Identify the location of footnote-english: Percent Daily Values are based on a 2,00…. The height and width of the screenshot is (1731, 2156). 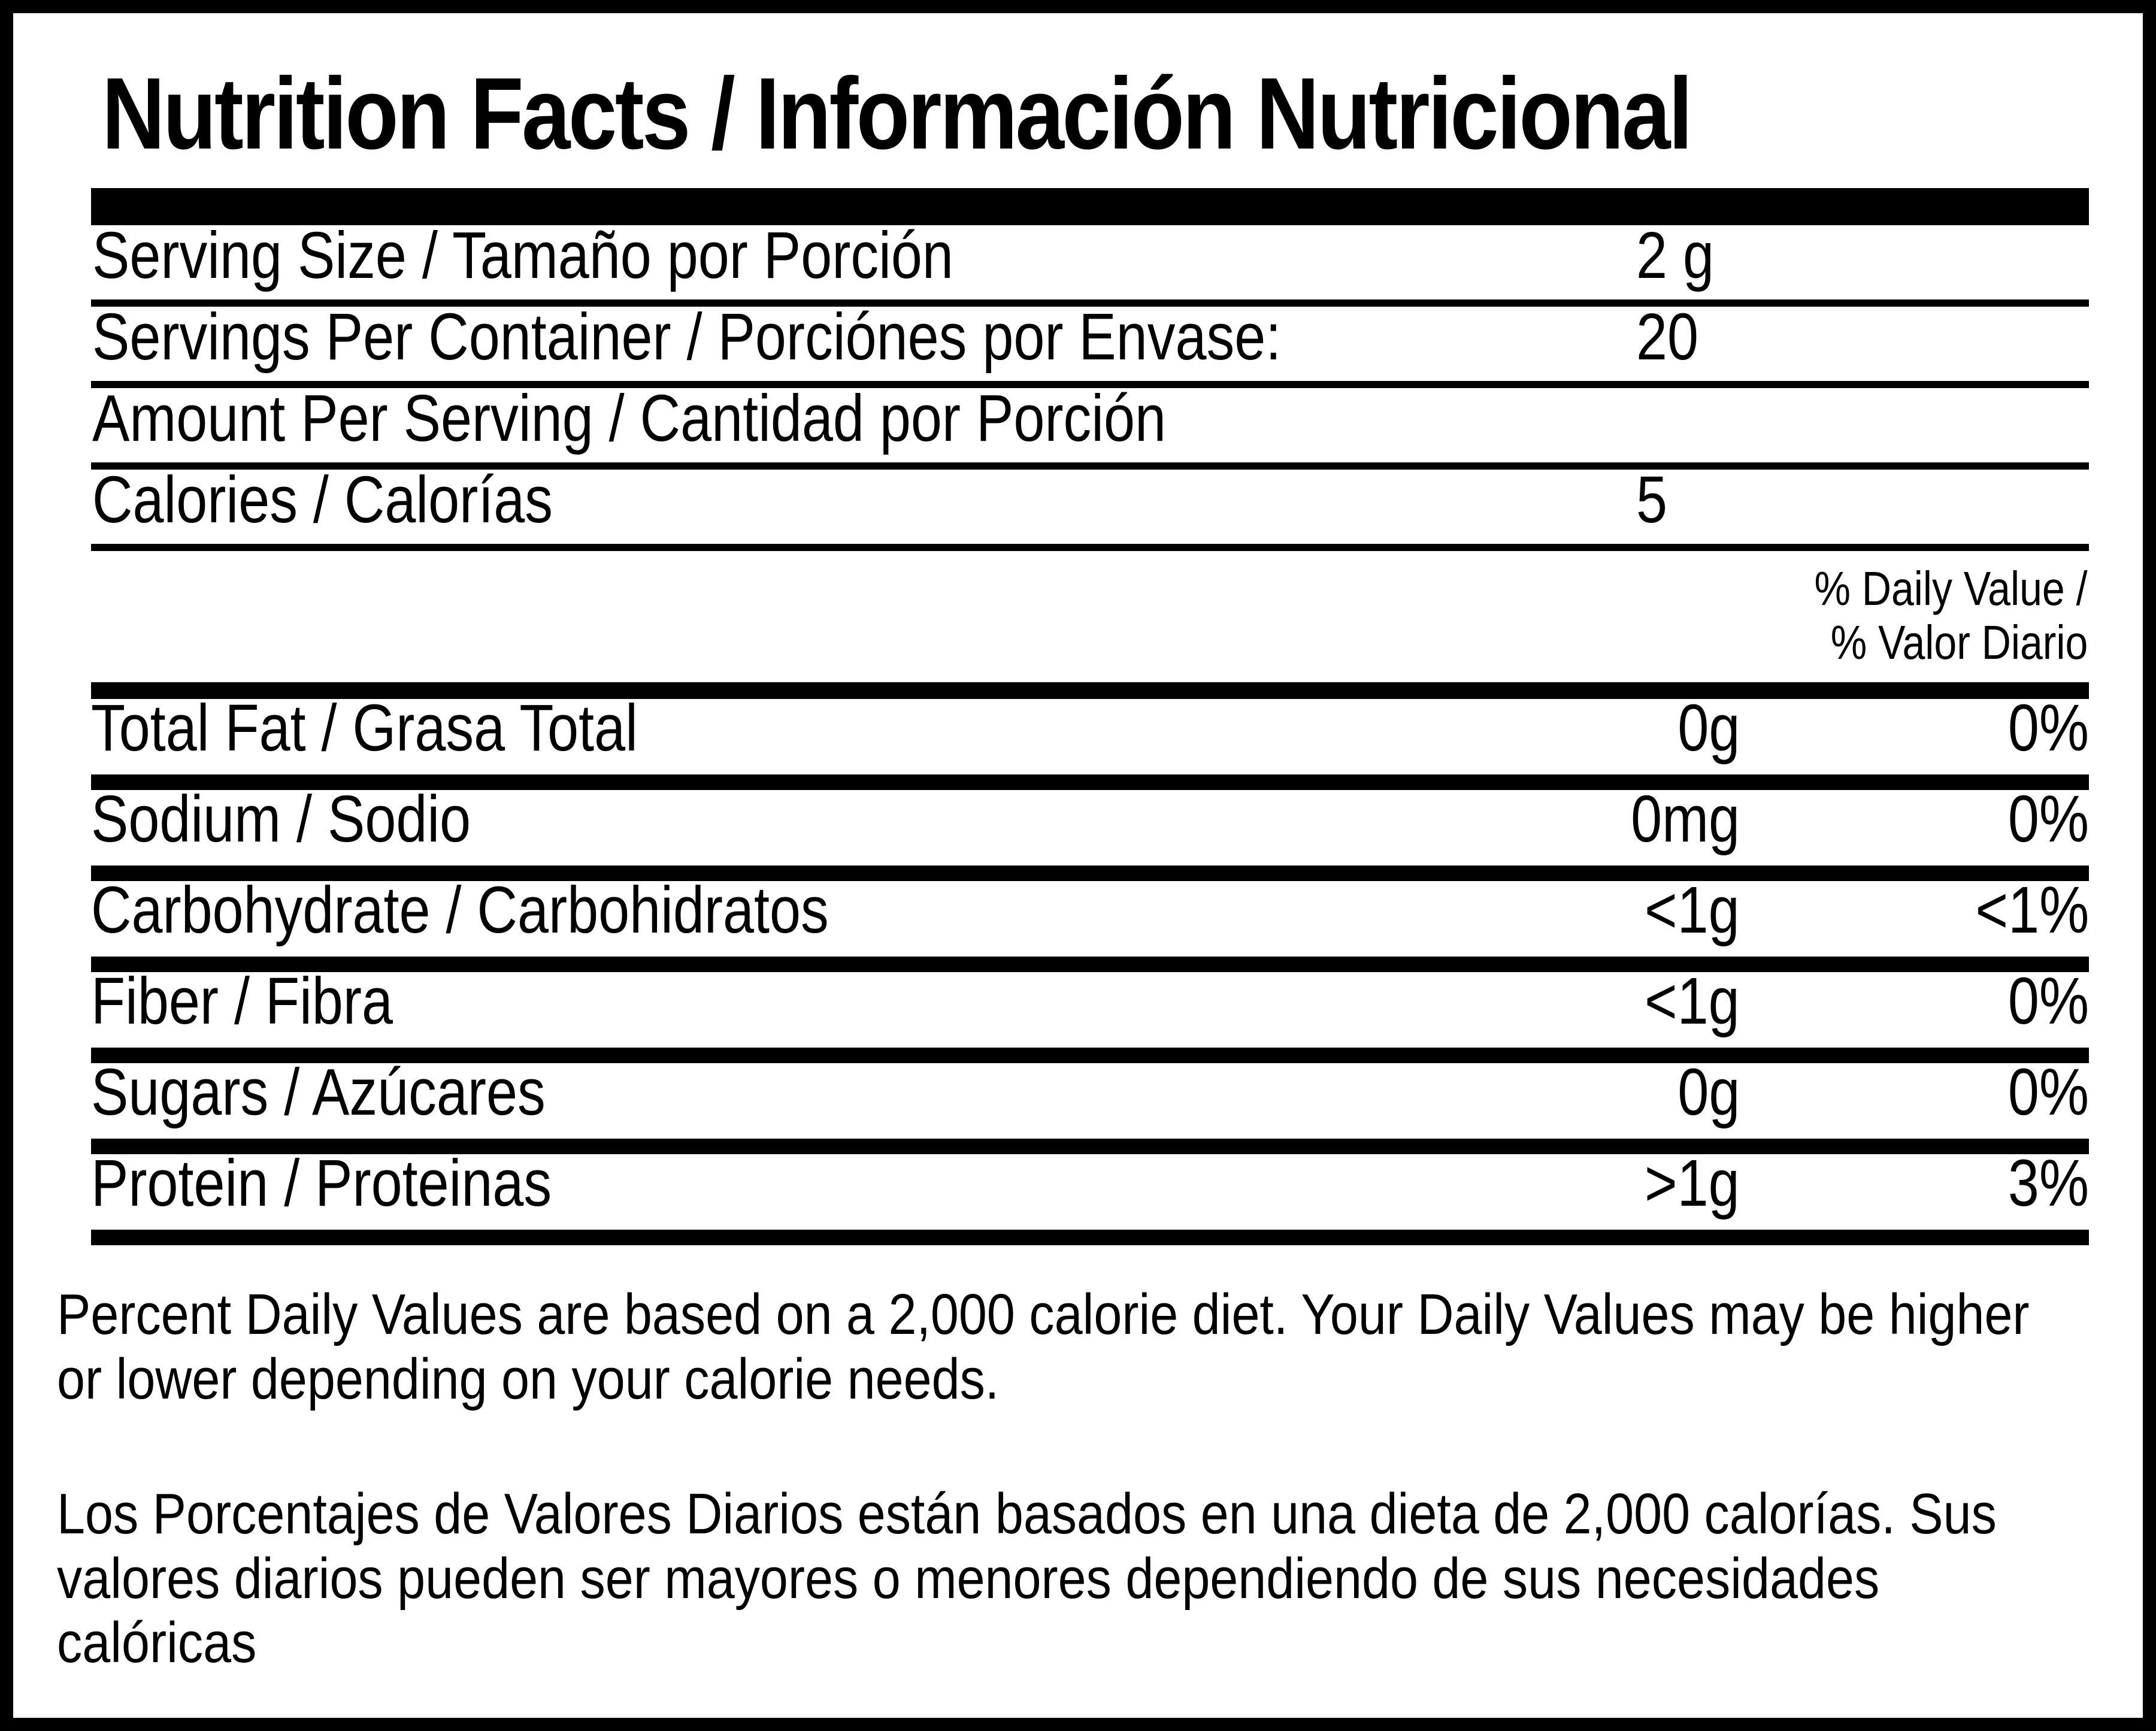
(1043, 1346).